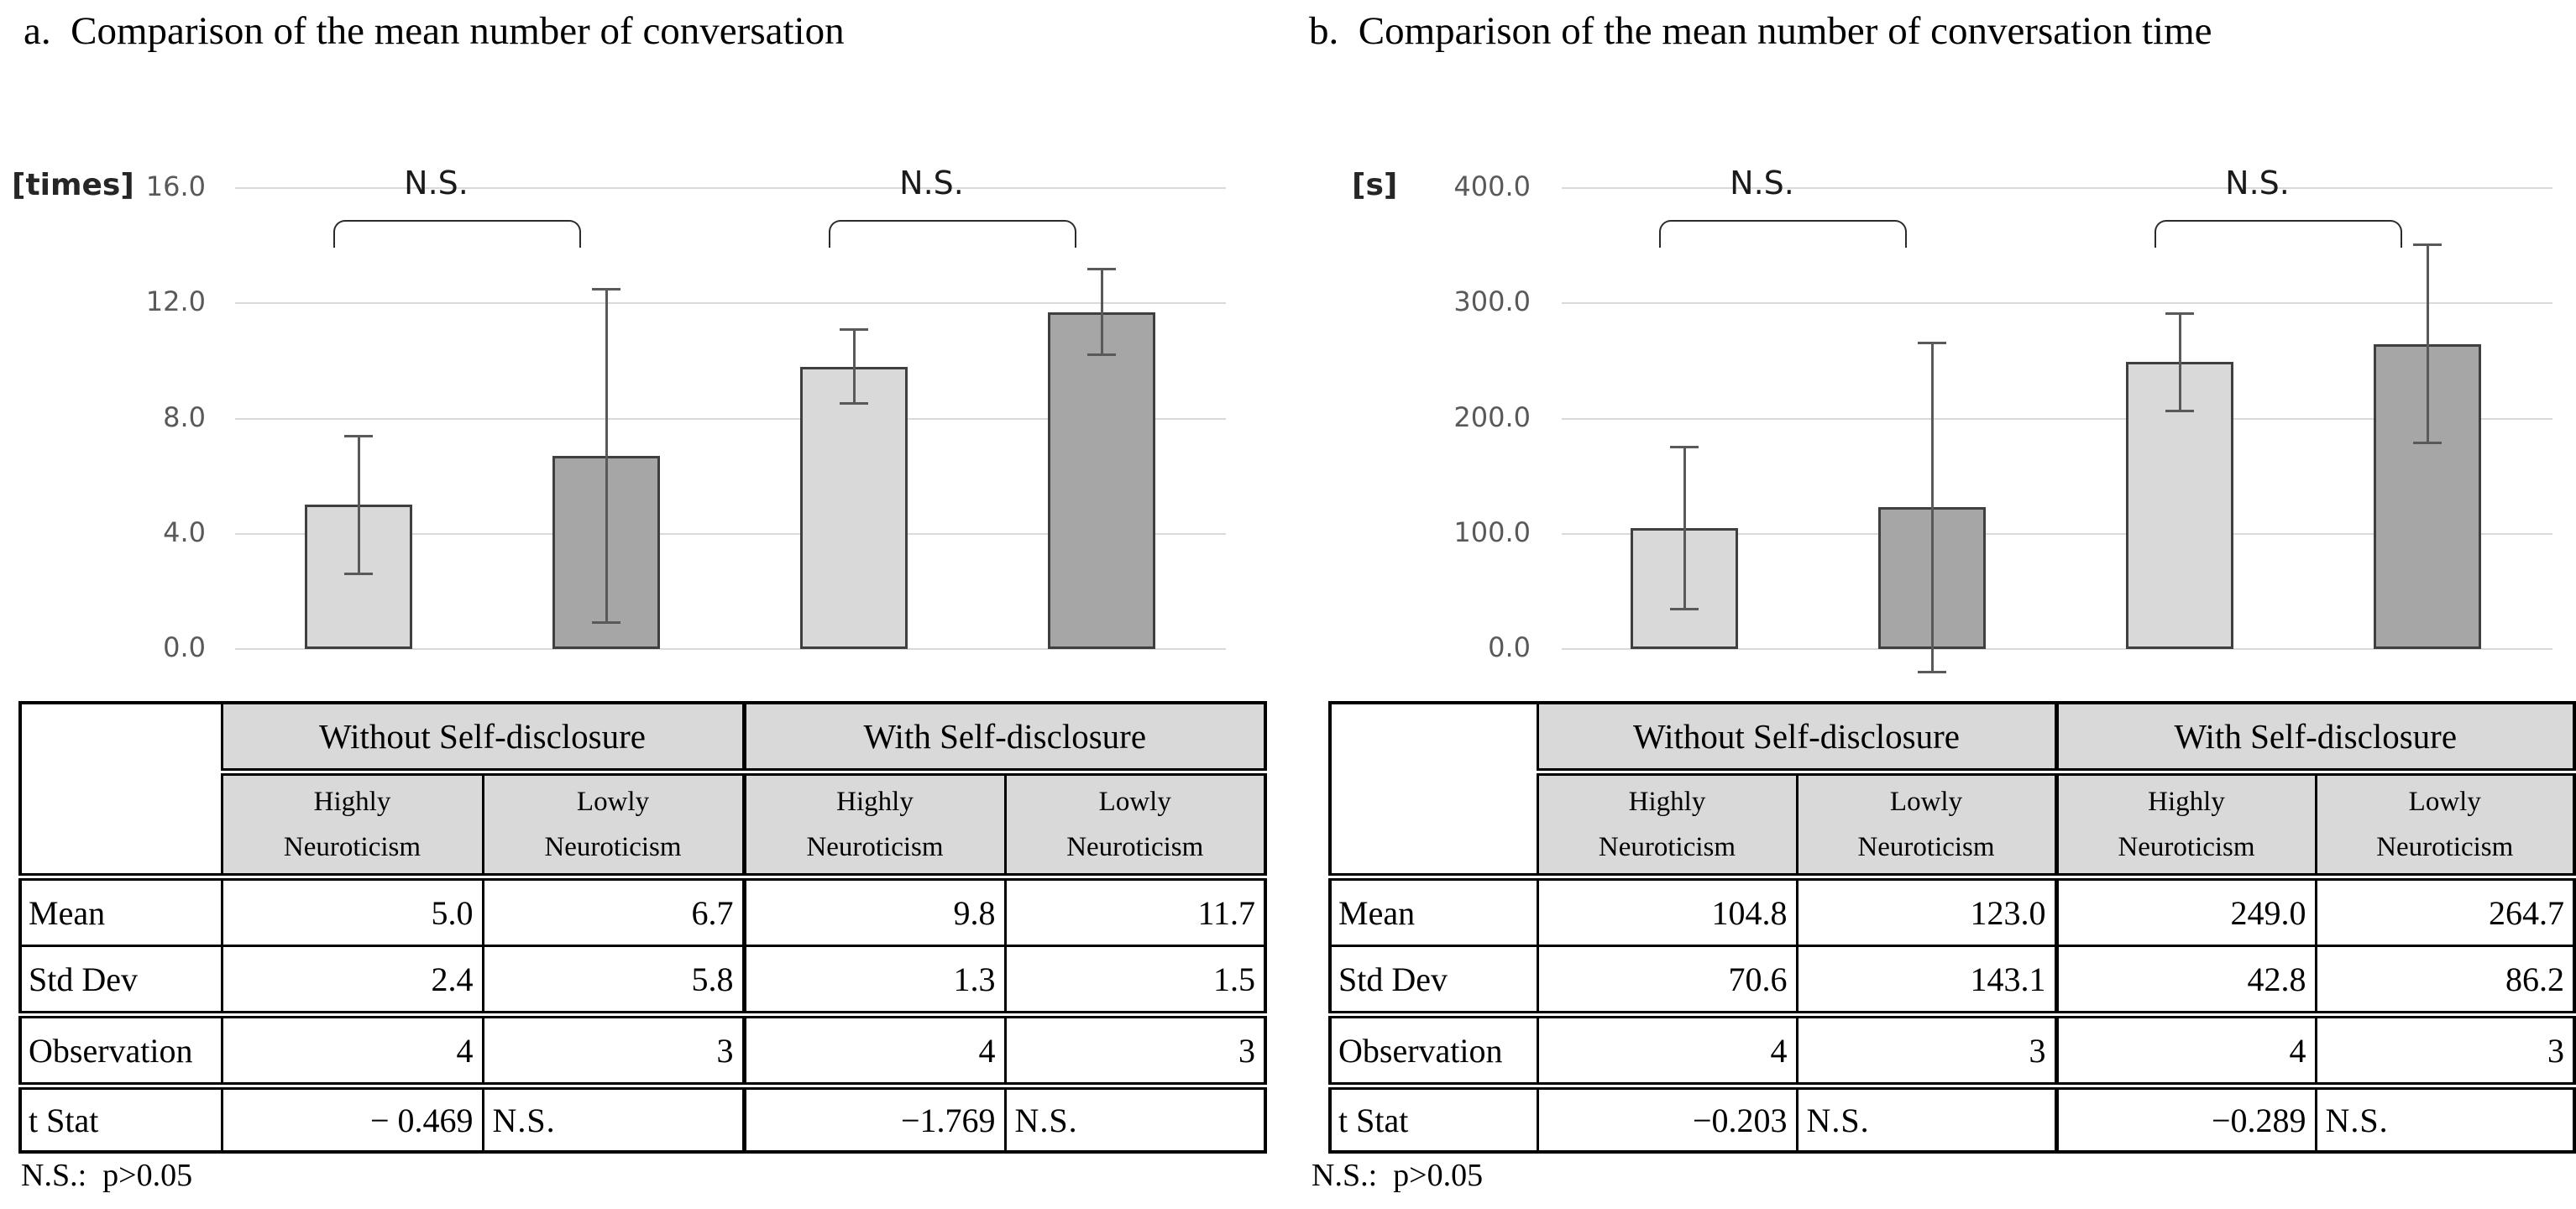  What do you see at coordinates (352, 1119) in the screenshot?
I see `cell-value: − 0.469` at bounding box center [352, 1119].